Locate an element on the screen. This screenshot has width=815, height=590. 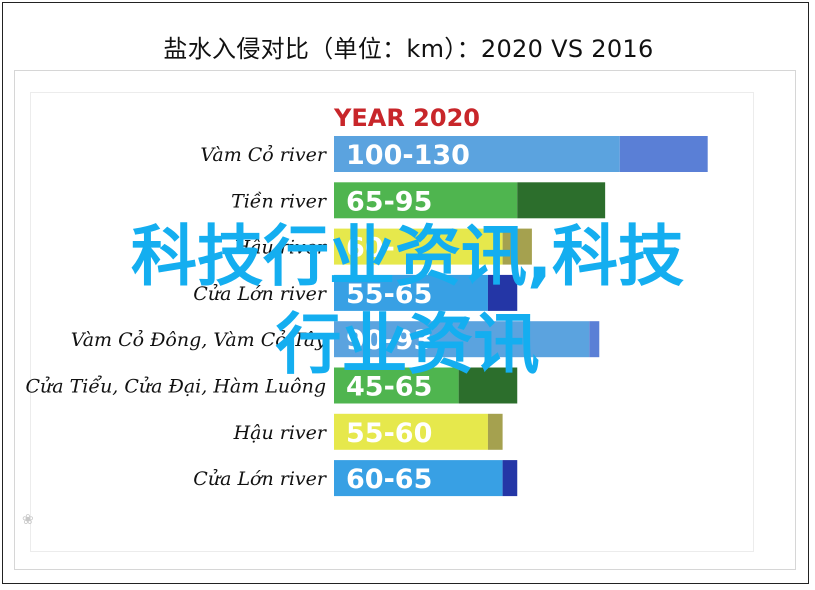
corner-logo-icon: ❀ is located at coordinates (28, 520).